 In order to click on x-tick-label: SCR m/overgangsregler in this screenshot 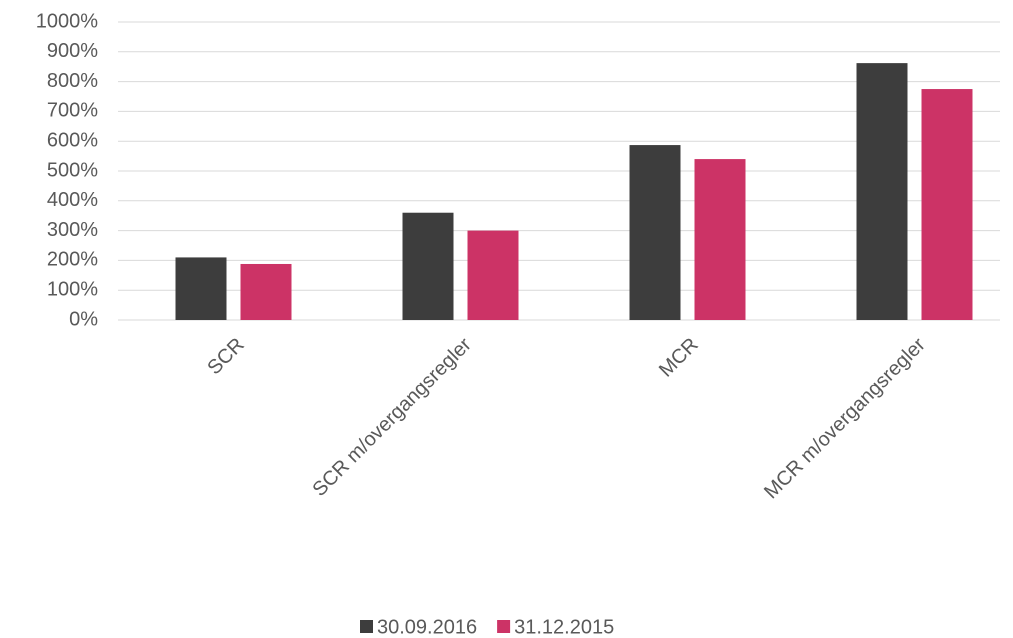, I will do `click(392, 416)`.